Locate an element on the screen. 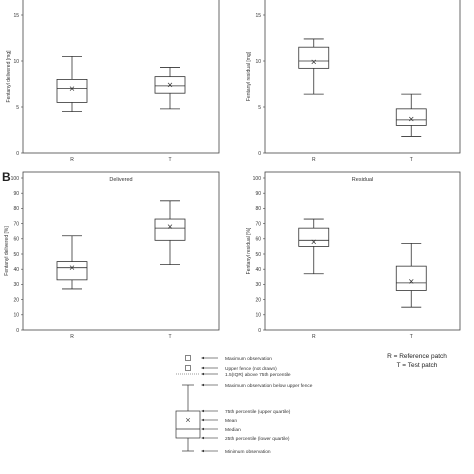 This screenshot has height=474, width=474. legend-label: 25th percentile (lower quartile) is located at coordinates (257, 439).